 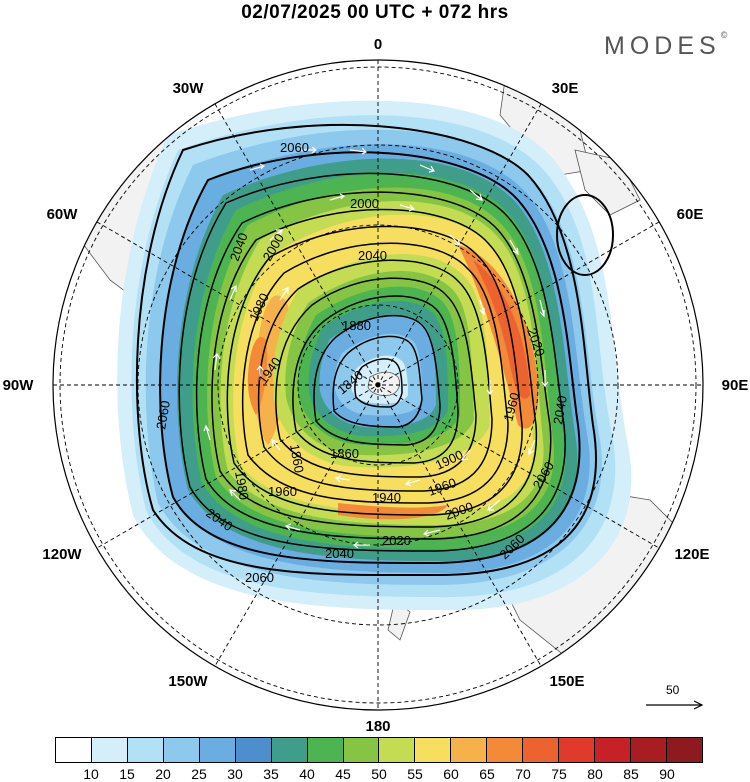 What do you see at coordinates (377, 726) in the screenshot?
I see `lon-label-180: 180` at bounding box center [377, 726].